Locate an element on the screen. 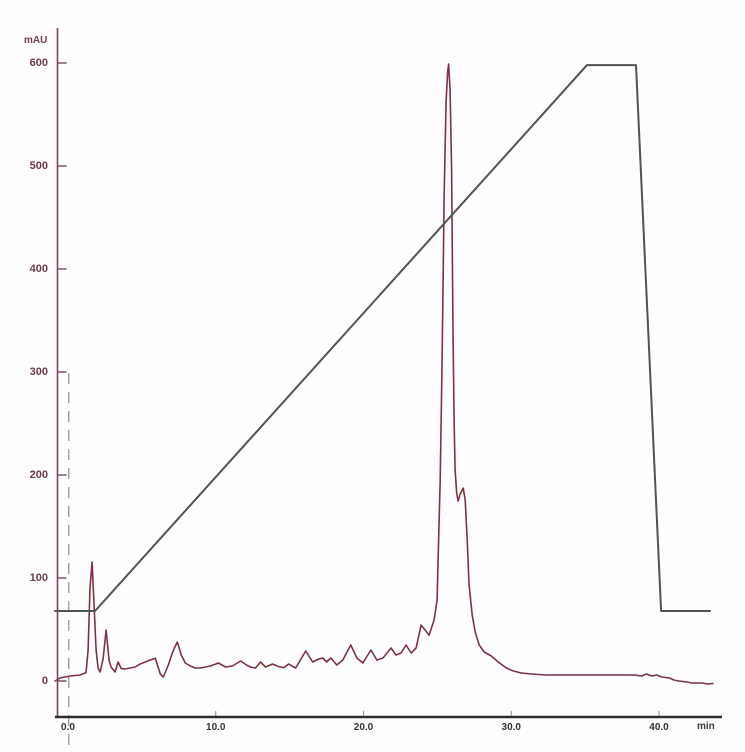 The width and height of the screenshot is (745, 752). y-tick-label: 300 is located at coordinates (38, 371).